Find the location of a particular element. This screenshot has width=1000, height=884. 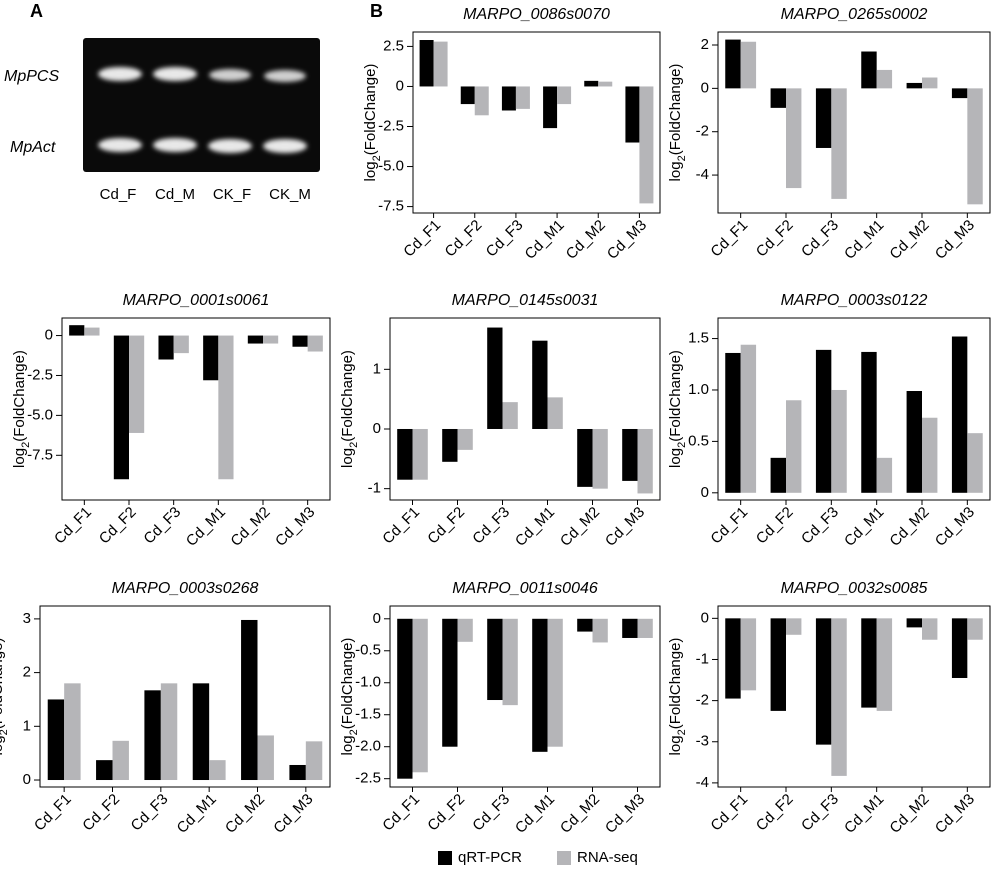

x-tick-label: Cd_M2 is located at coordinates (909, 240).